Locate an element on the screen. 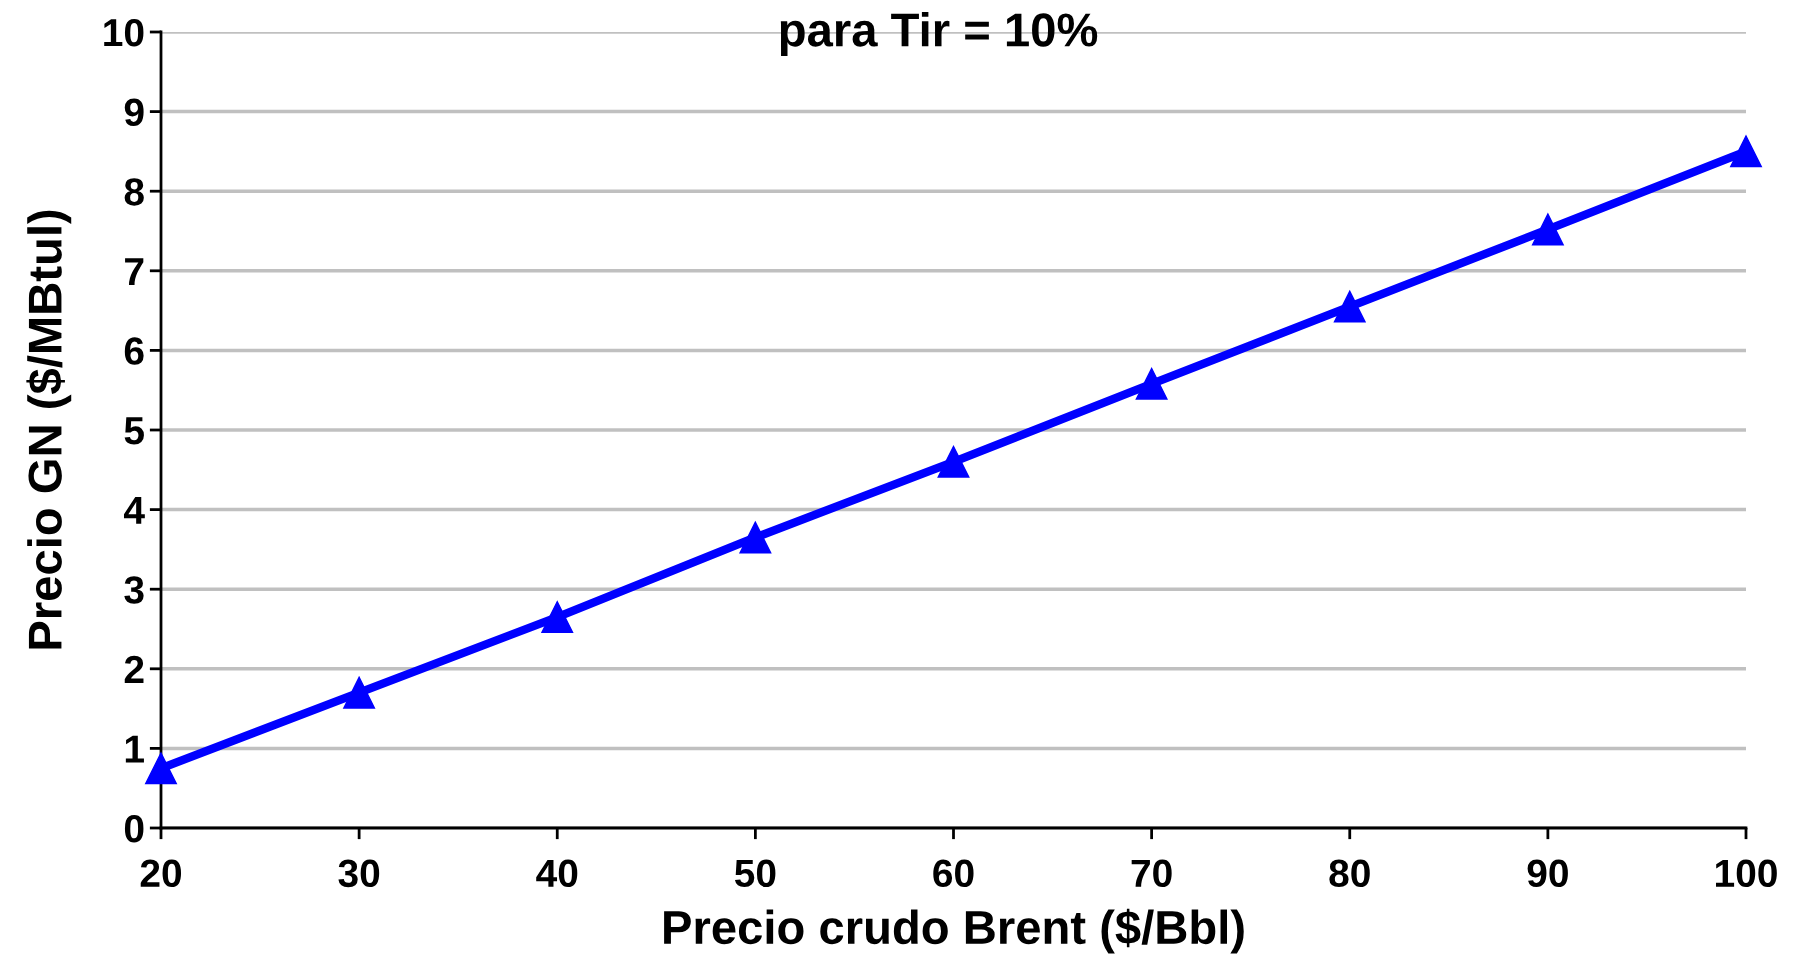 The width and height of the screenshot is (1804, 972). chart-title: para Tir = 10% is located at coordinates (939, 34).